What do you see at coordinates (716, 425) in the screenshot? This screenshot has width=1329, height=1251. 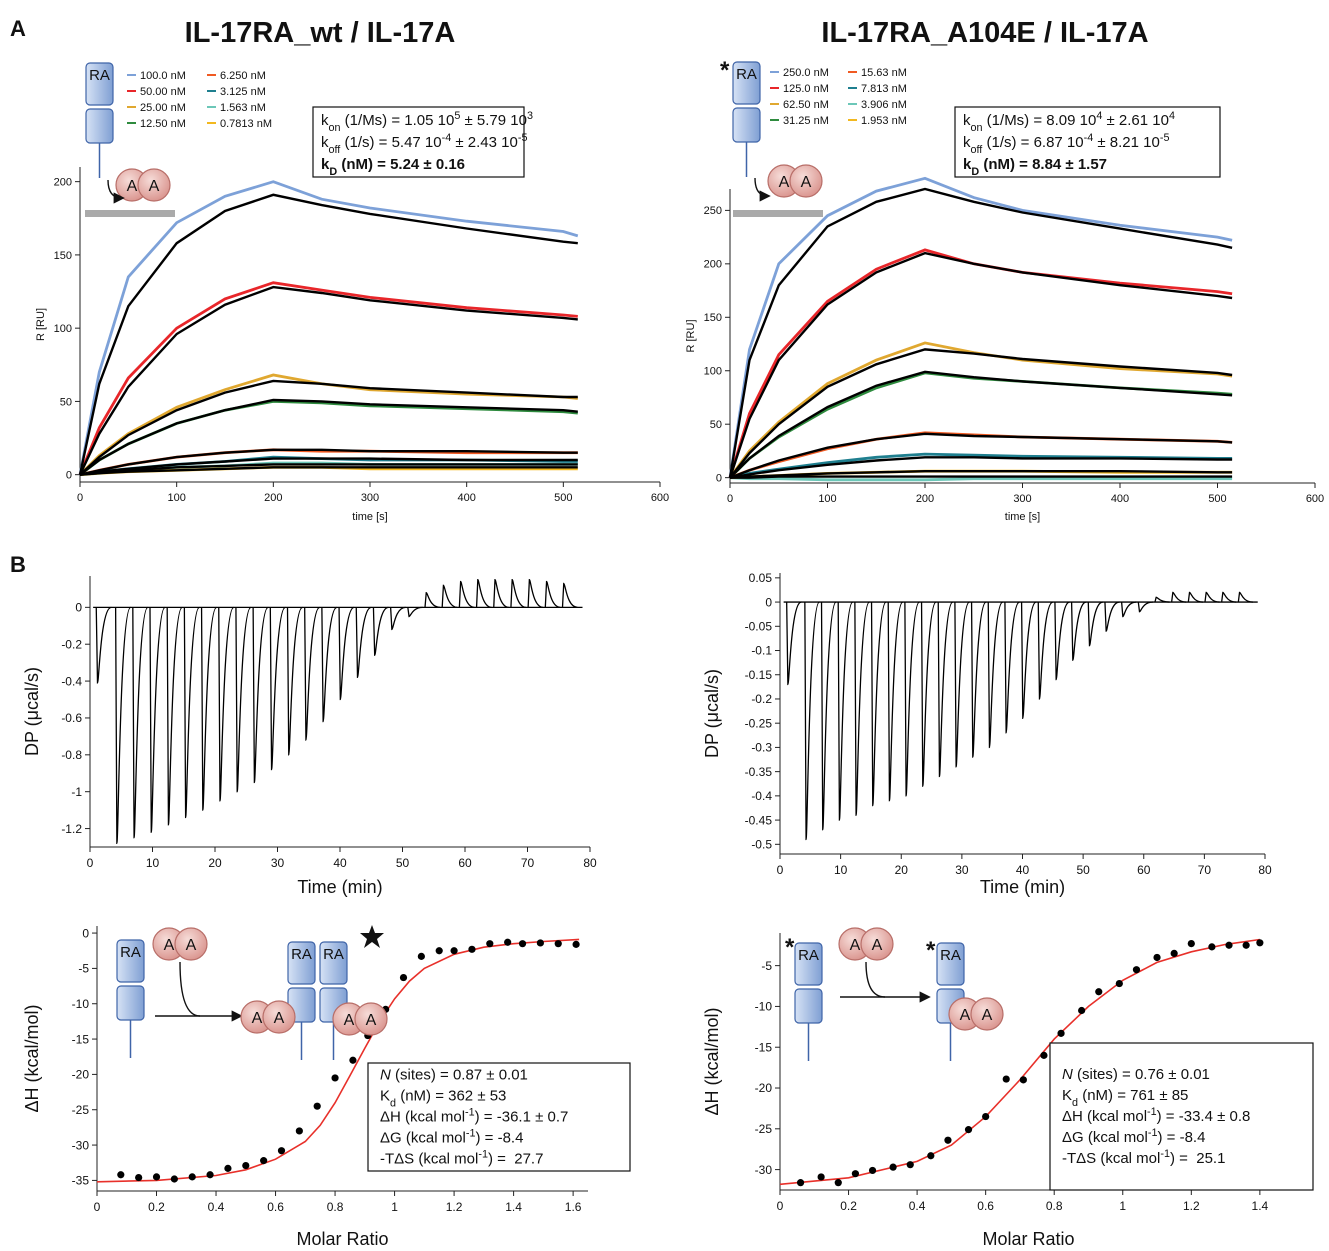 I see `y-tick-label: 50` at bounding box center [716, 425].